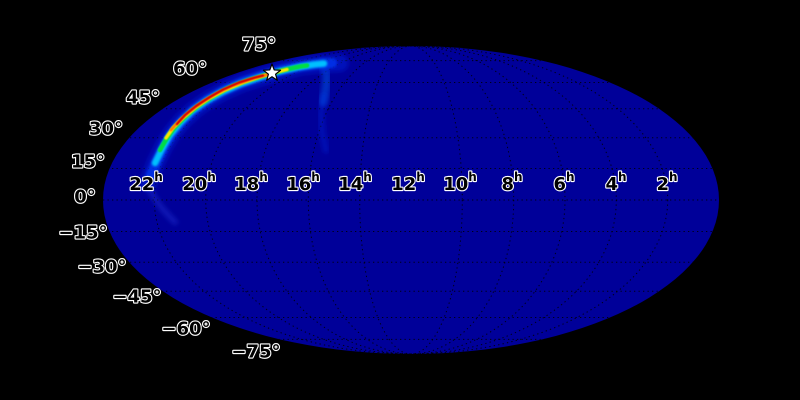  Describe the element at coordinates (220, 100) in the screenshot. I see `arc-layer-red-core` at that location.